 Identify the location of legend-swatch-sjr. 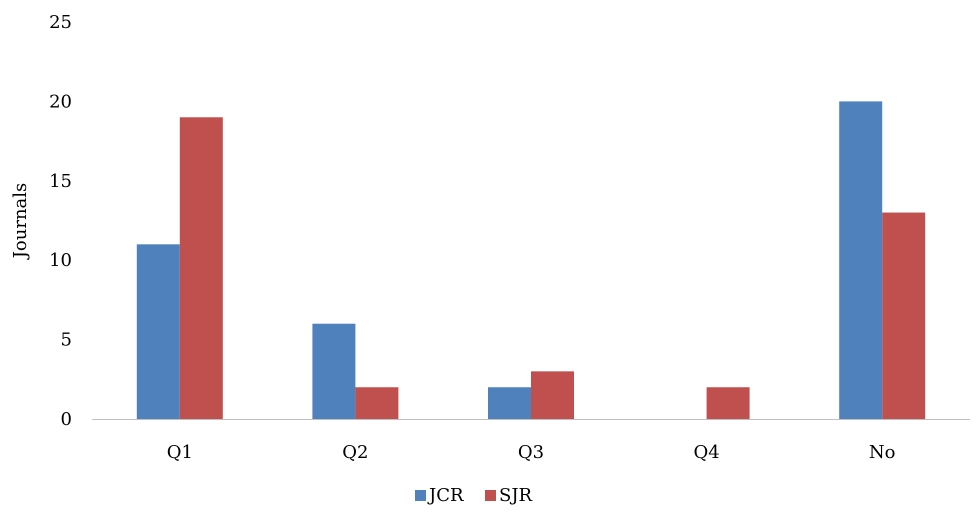
(490, 495).